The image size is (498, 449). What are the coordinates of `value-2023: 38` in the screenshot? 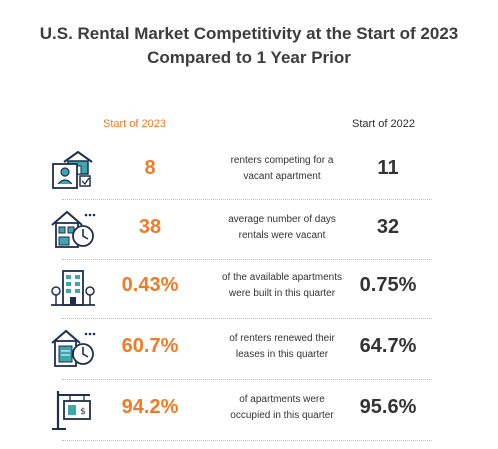 It's located at (150, 227).